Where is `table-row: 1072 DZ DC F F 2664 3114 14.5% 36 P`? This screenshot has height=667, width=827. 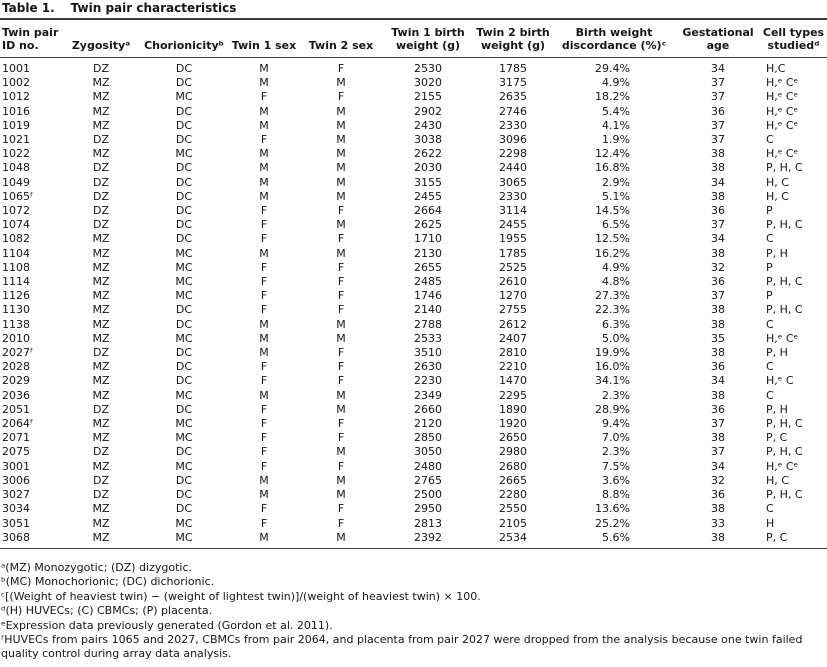
table-row: 1072 DZ DC F F 2664 3114 14.5% 36 P is located at coordinates (413, 211).